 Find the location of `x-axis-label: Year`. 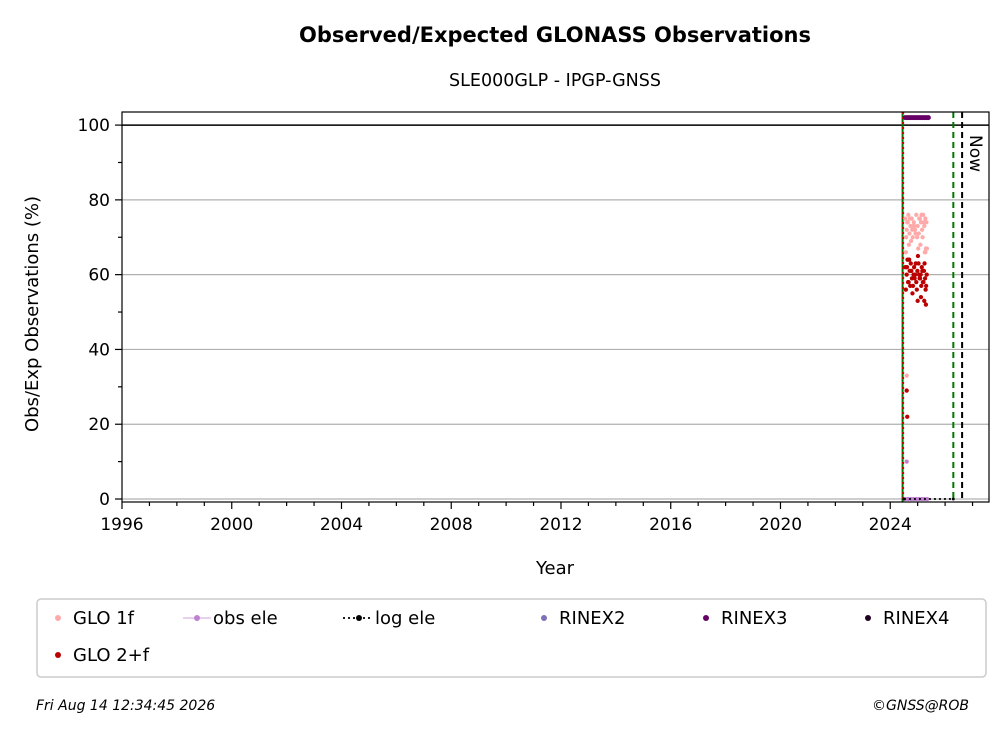

x-axis-label: Year is located at coordinates (555, 568).